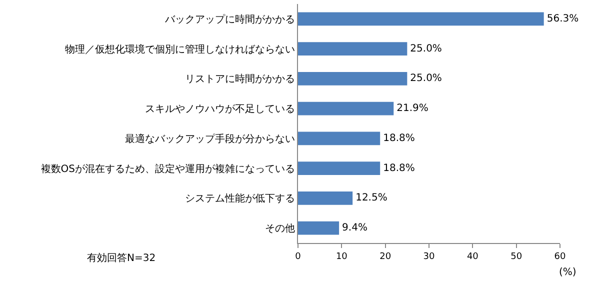  What do you see at coordinates (516, 257) in the screenshot?
I see `x-tick-label: 50` at bounding box center [516, 257].